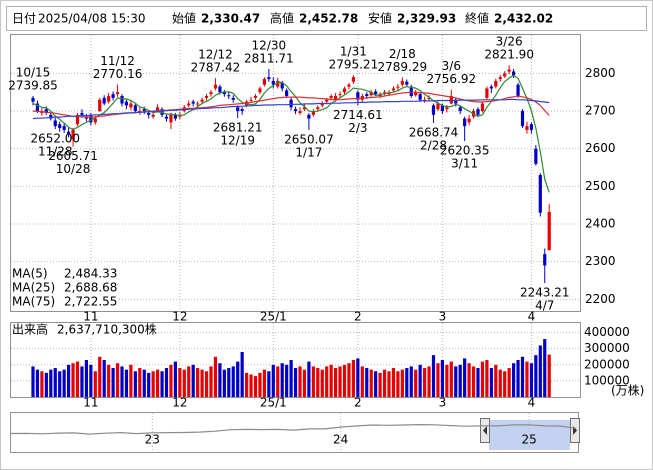  I want to click on annotation-value: 2681.21, so click(238, 128).